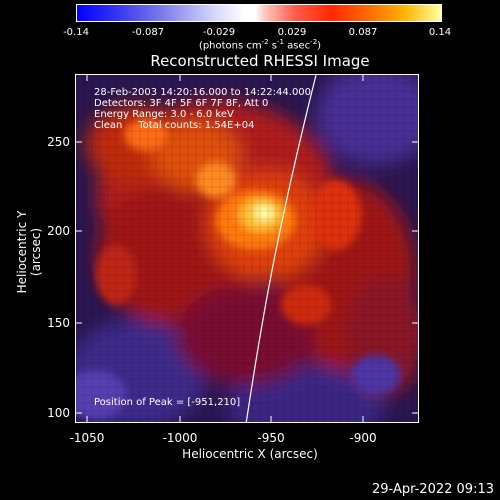 The image size is (500, 500). Describe the element at coordinates (58, 142) in the screenshot. I see `y-tick: 250` at that location.